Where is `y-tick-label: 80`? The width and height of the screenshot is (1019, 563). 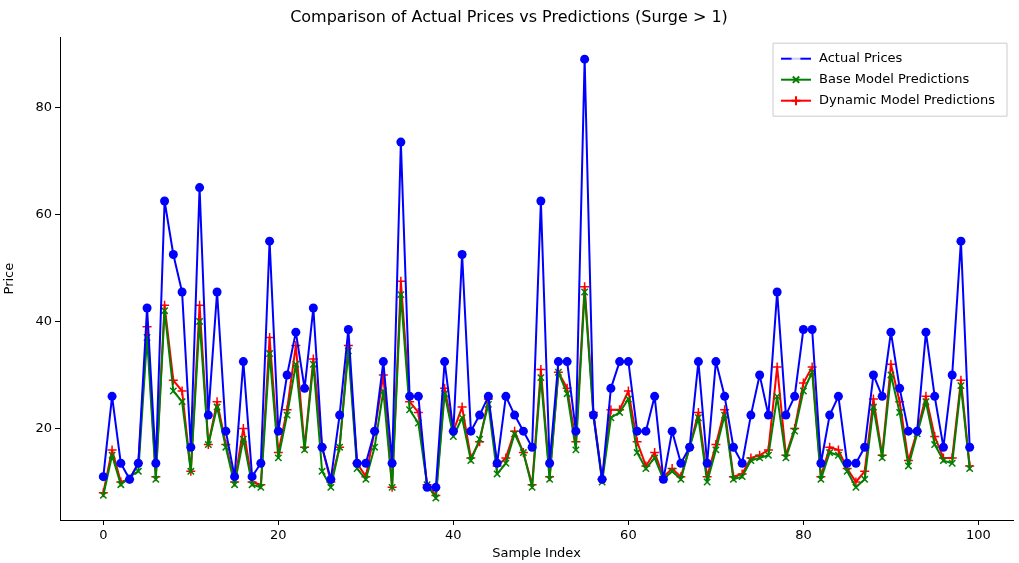
y-tick-label: 80 is located at coordinates (43, 106).